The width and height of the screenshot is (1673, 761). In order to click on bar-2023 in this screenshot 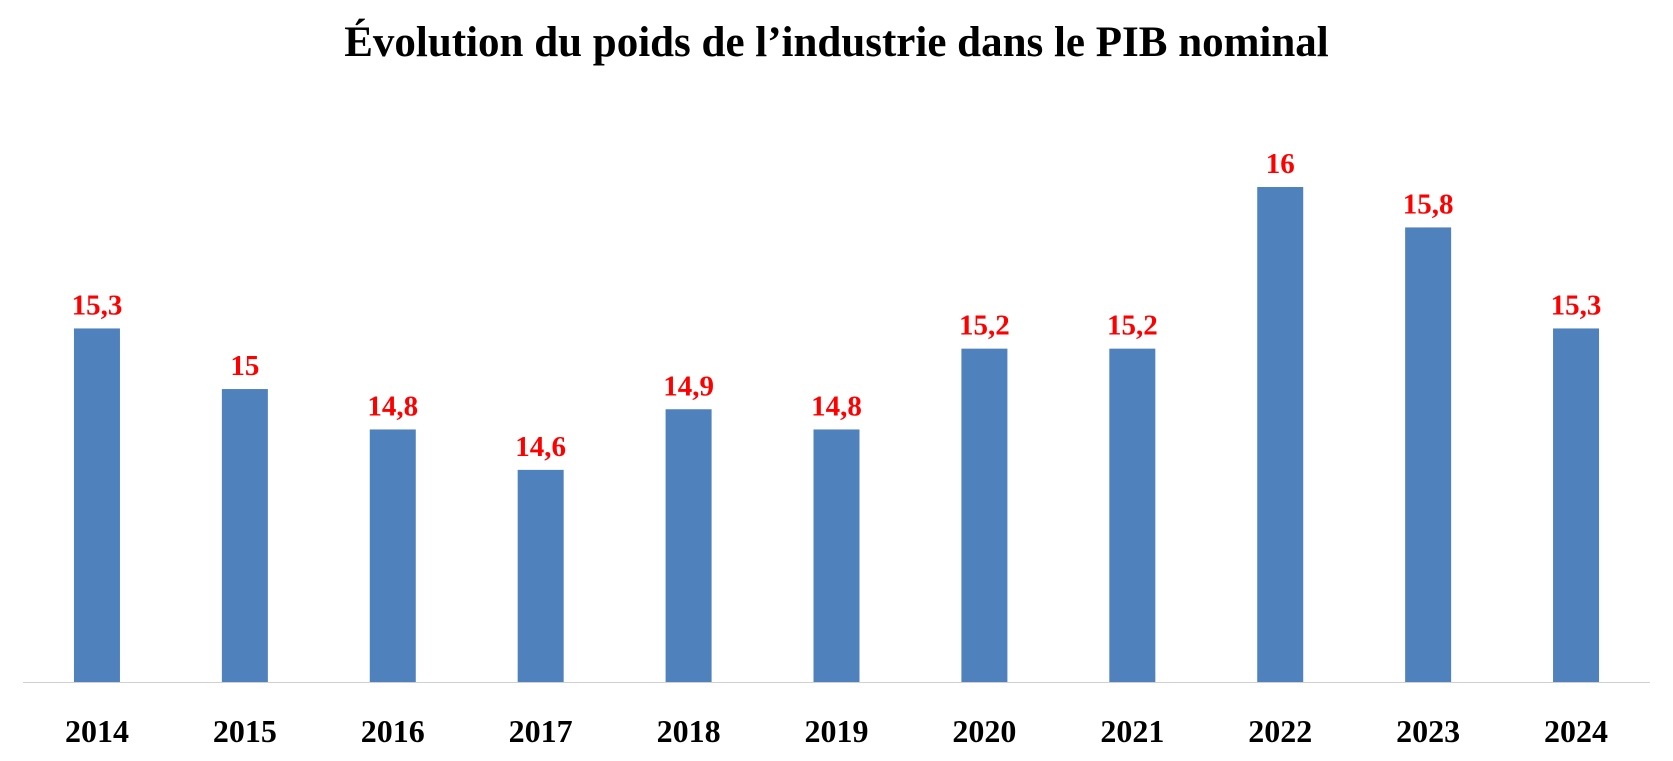, I will do `click(1428, 455)`.